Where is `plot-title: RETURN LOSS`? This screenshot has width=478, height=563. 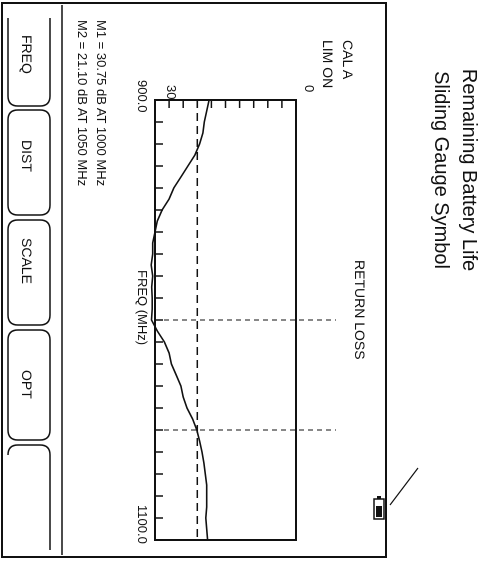
plot-title: RETURN LOSS is located at coordinates (360, 310).